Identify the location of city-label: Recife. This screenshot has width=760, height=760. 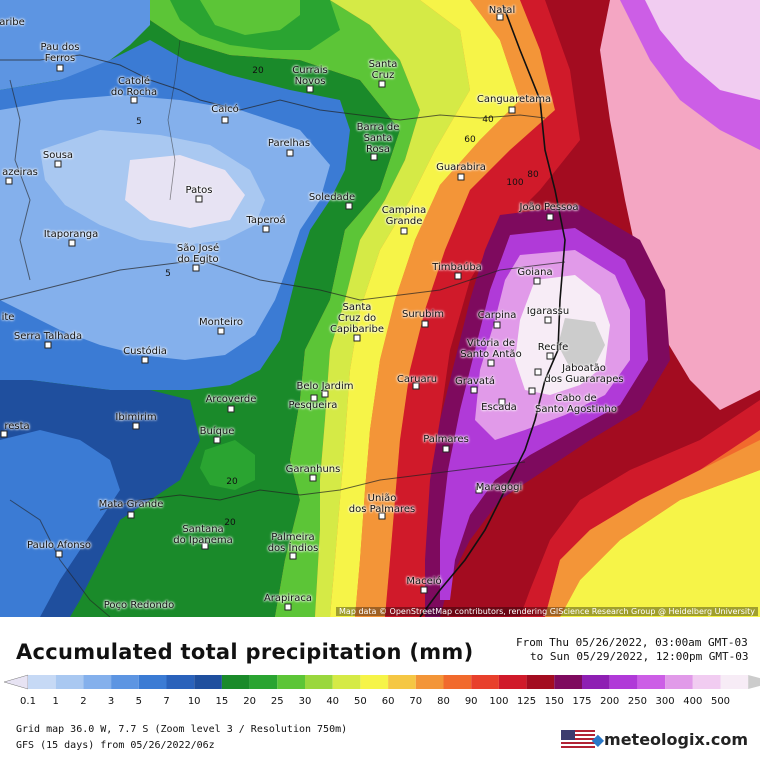
(553, 347).